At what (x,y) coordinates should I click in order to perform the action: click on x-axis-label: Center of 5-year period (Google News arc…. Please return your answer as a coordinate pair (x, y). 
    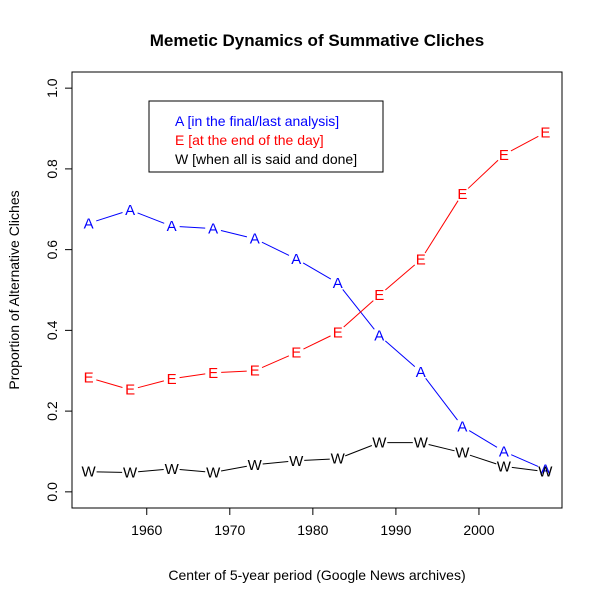
    Looking at the image, I should click on (316, 575).